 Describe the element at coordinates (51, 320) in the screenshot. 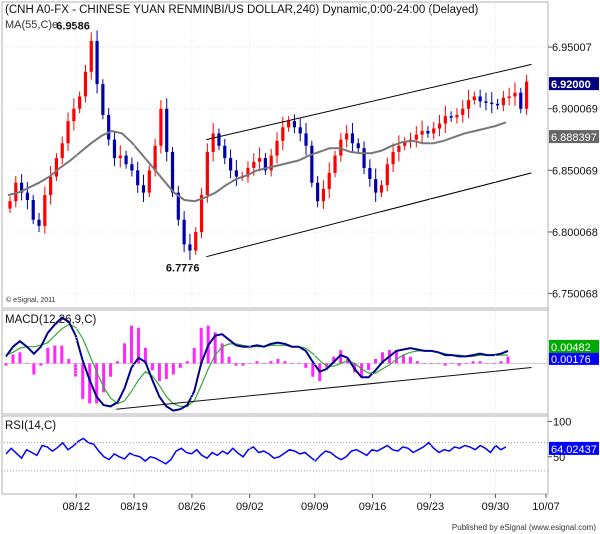

I see `macd-title: MACD(12,26,9,C)` at that location.